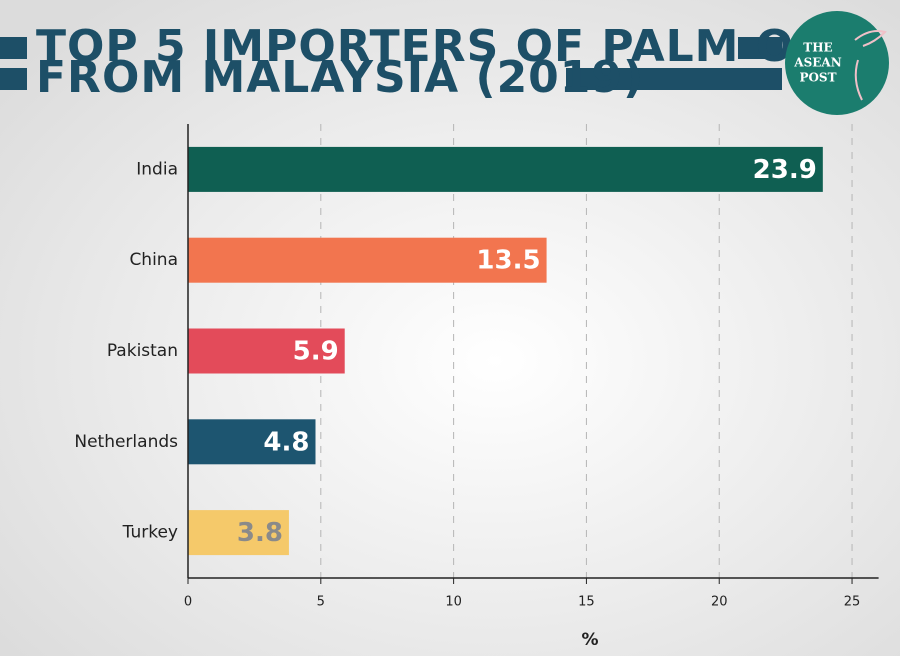  I want to click on y-tick-label: China, so click(153, 260).